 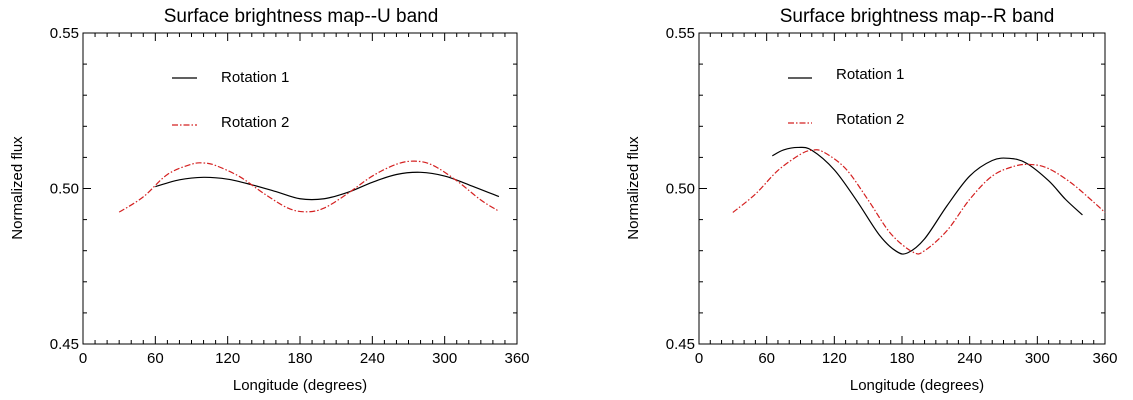 I want to click on chart-title: Surface brightness map--R band, so click(x=917, y=16).